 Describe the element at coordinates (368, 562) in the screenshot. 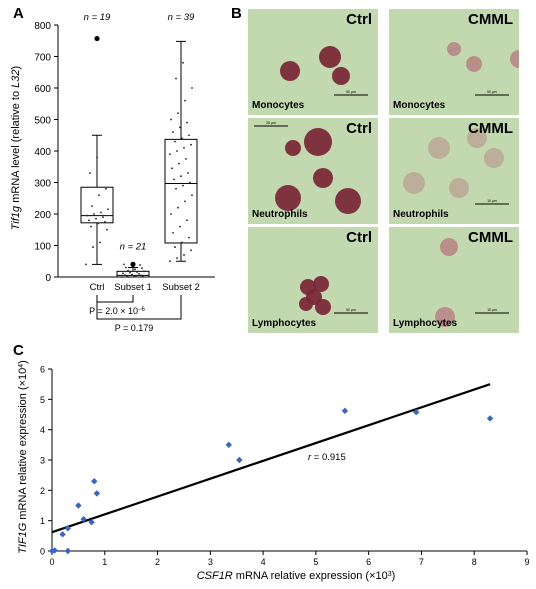

I see `scatter-x-tick-label: 6` at that location.